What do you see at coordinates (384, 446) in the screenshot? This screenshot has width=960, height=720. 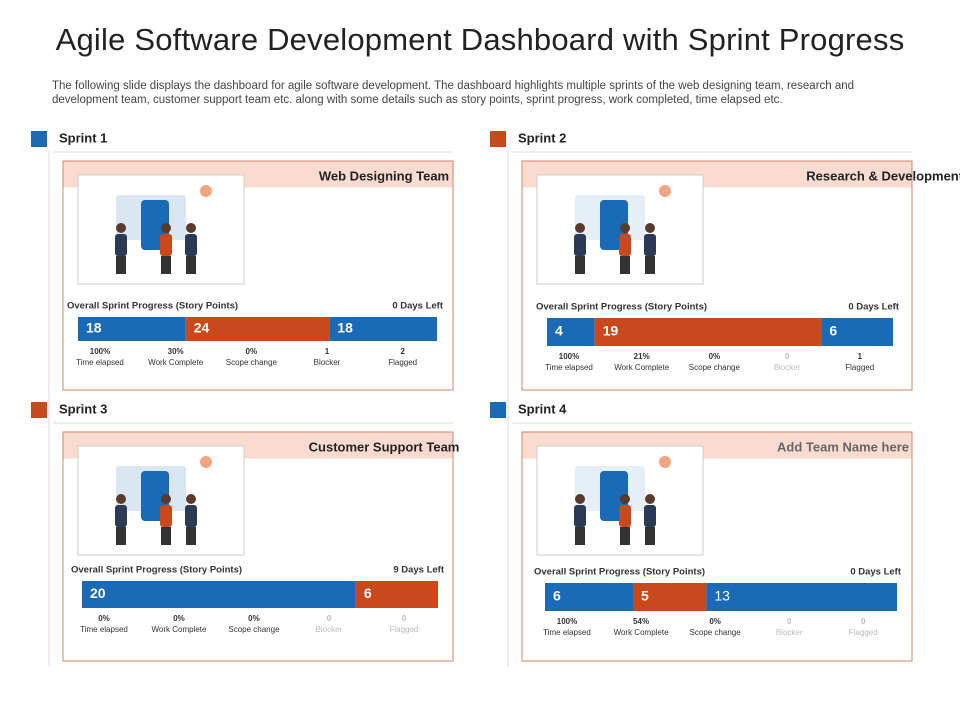 I see `team-name: Customer Support Team` at bounding box center [384, 446].